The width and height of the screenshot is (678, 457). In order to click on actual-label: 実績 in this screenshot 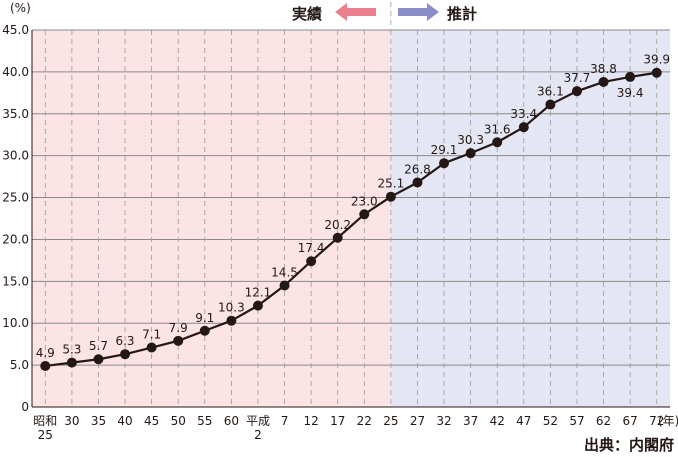, I will do `click(307, 14)`.